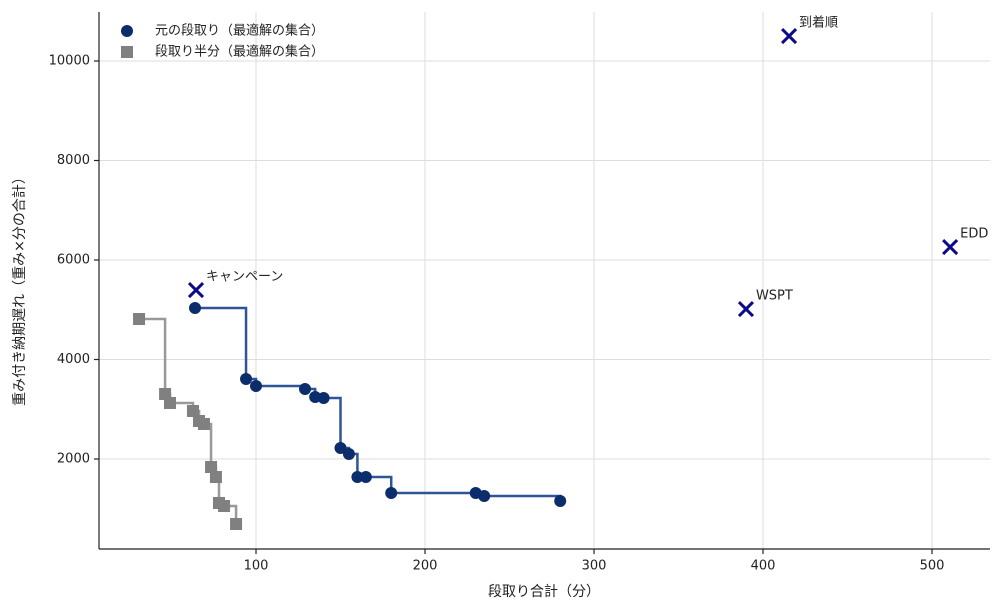 Image resolution: width=1002 pixels, height=612 pixels. Describe the element at coordinates (73, 260) in the screenshot. I see `y-tick-label: 6000` at that location.